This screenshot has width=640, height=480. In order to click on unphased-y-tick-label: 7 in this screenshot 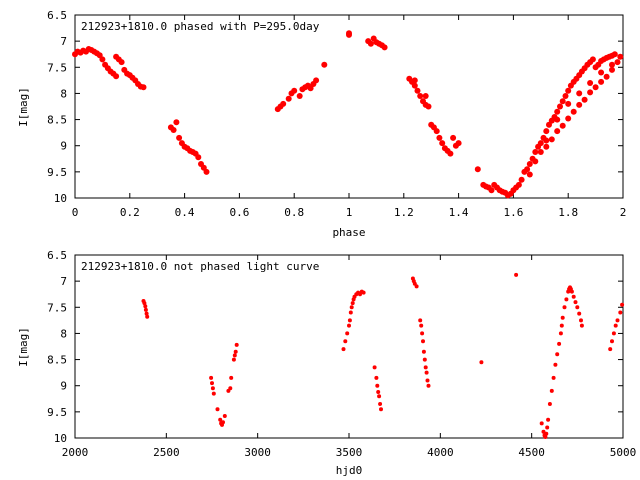, I will do `click(63, 281)`.